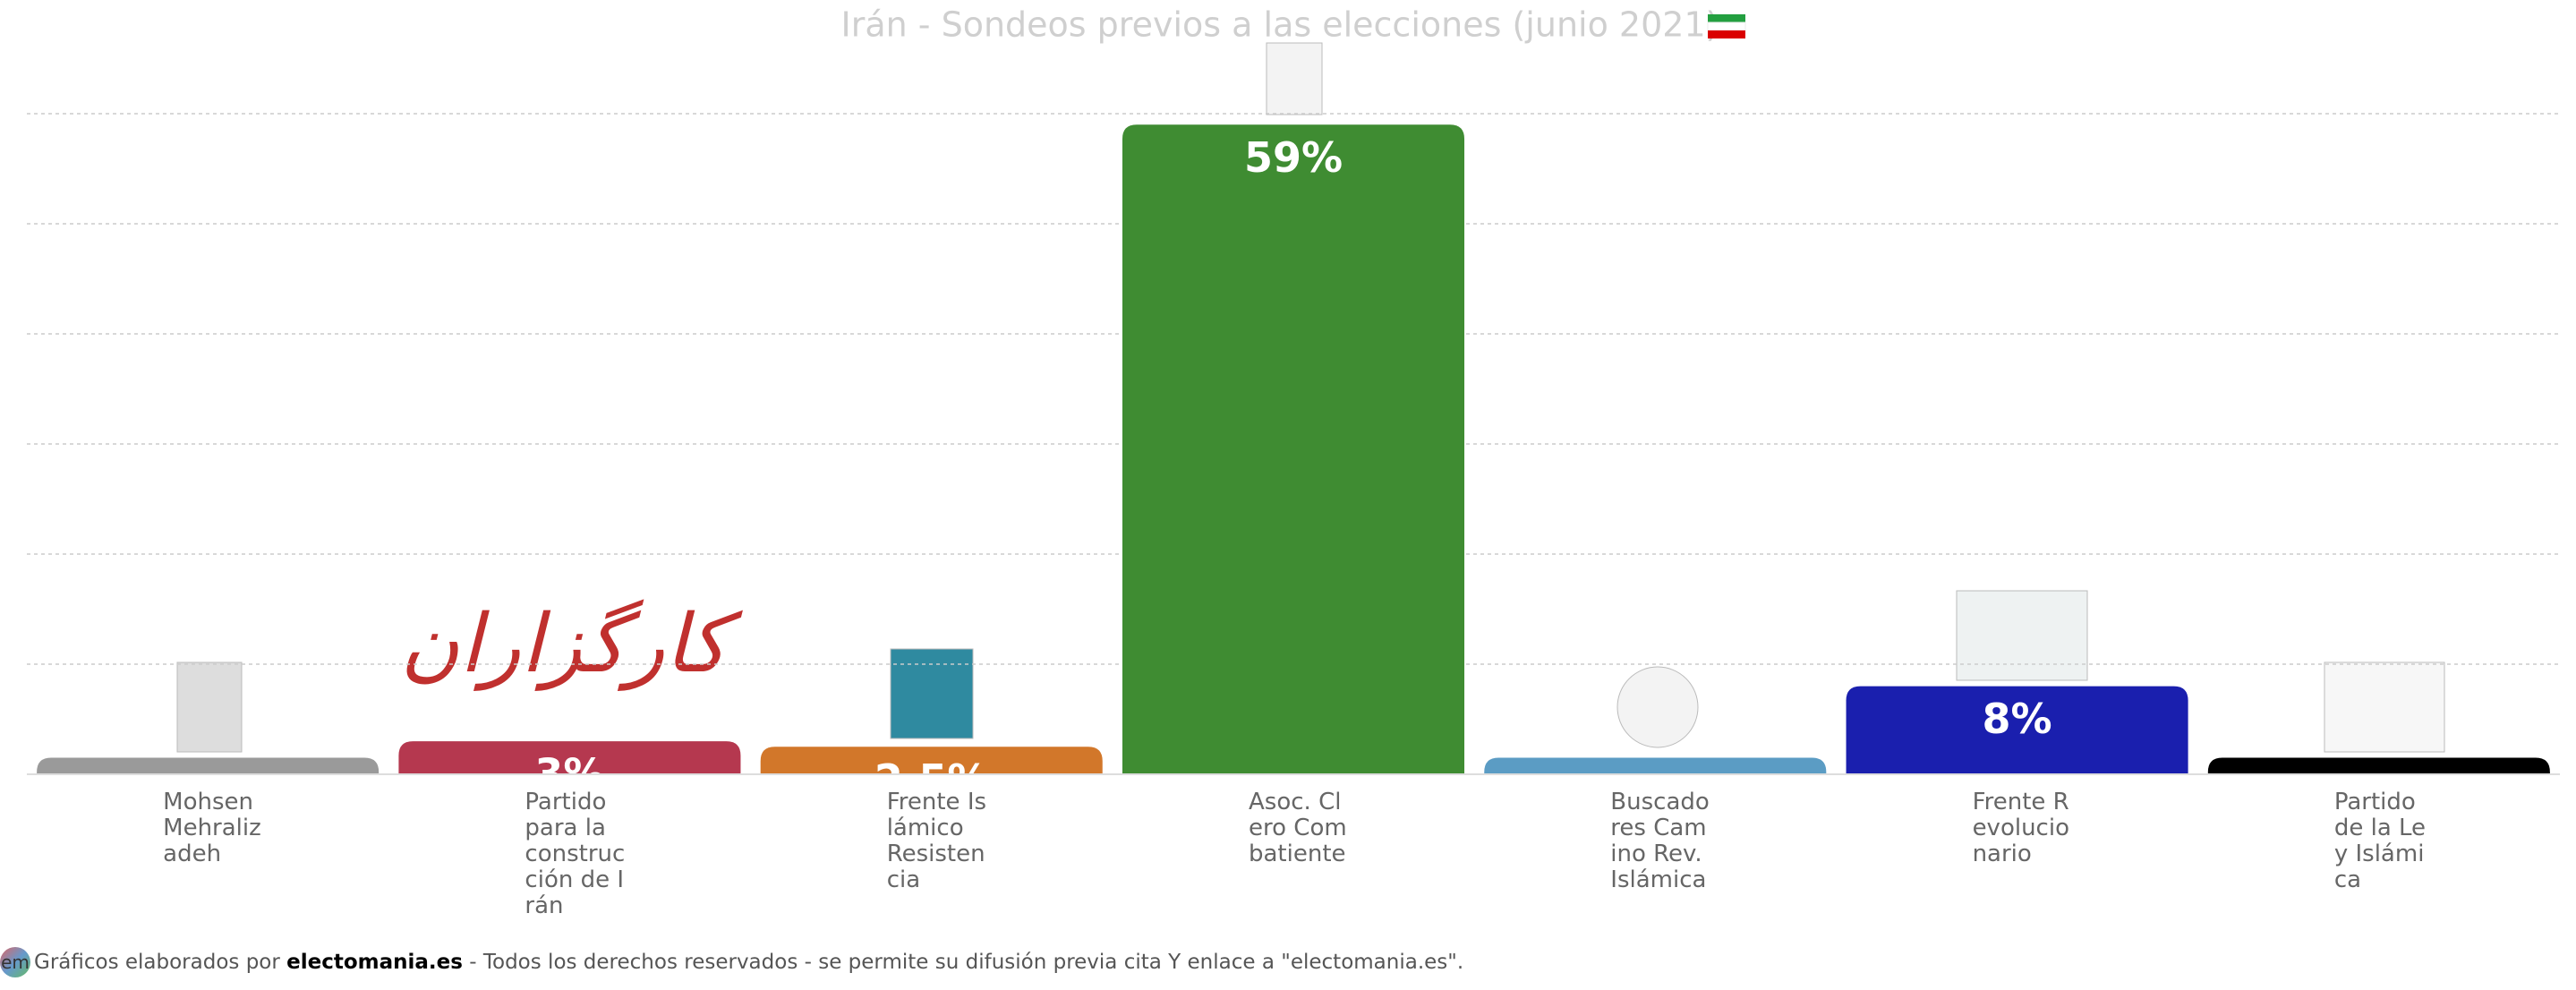 This screenshot has width=2576, height=990. I want to click on footer-logo: em, so click(15, 962).